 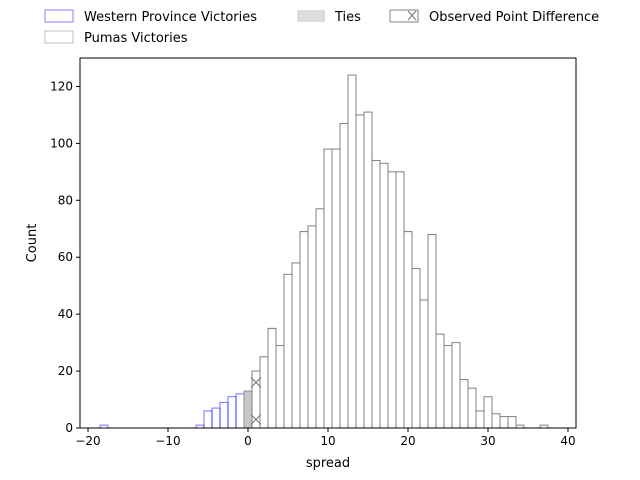 I want to click on legend-item-ties: Ties, so click(x=329, y=17).